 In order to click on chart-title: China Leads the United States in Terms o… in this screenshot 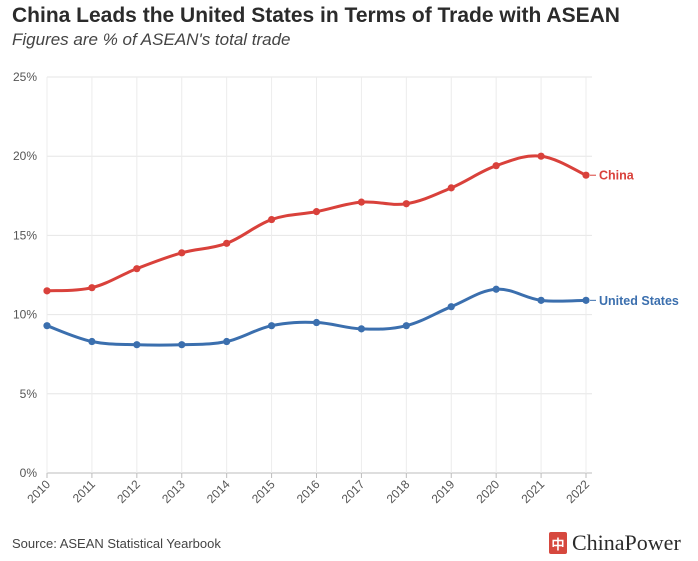, I will do `click(316, 15)`.